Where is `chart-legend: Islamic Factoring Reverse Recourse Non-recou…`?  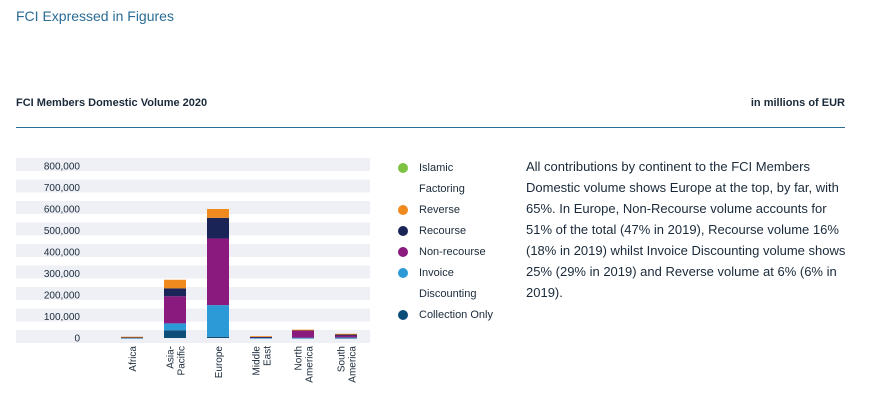 chart-legend: Islamic Factoring Reverse Recourse Non-recou… is located at coordinates (458, 242).